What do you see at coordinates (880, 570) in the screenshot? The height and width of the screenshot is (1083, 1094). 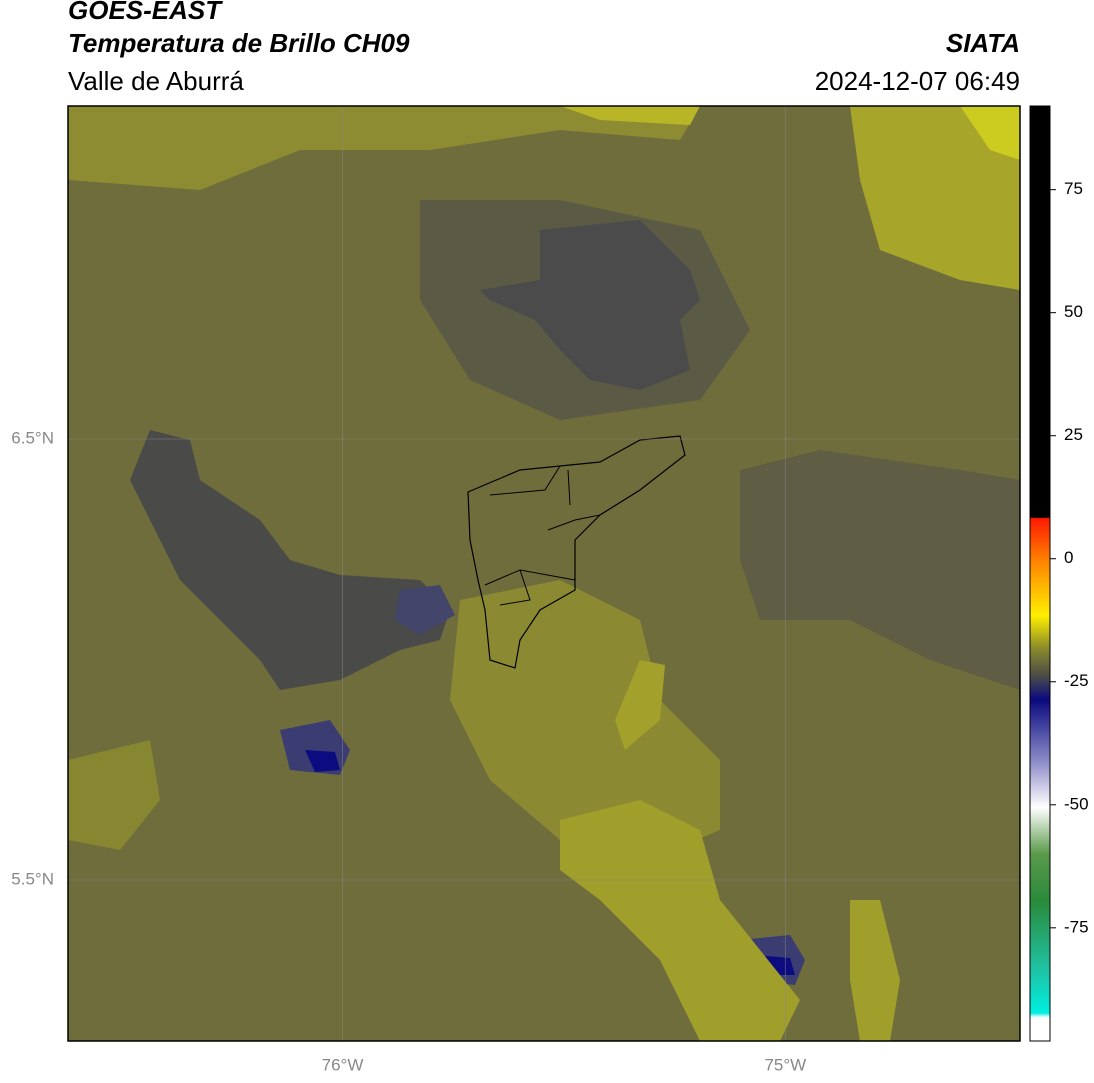 I see `cool-area` at bounding box center [880, 570].